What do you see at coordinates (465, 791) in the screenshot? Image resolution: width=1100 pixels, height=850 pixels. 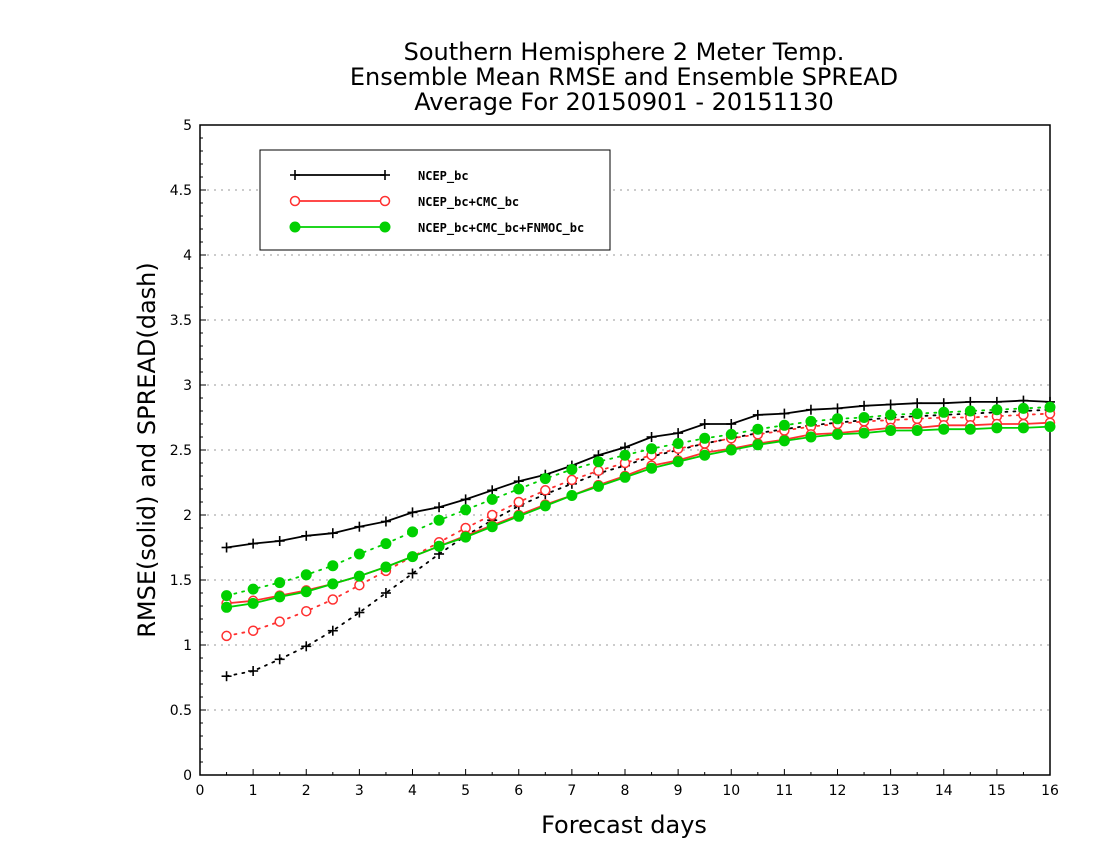 I see `x-tick-label: 5` at bounding box center [465, 791].